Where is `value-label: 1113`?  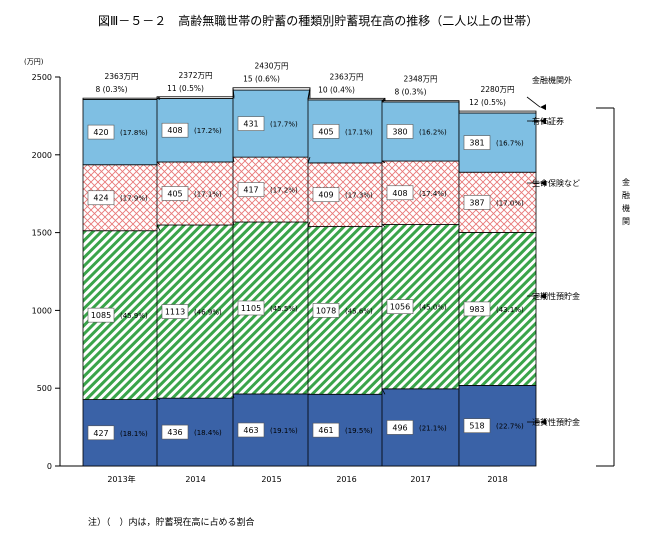 value-label: 1113 is located at coordinates (175, 312).